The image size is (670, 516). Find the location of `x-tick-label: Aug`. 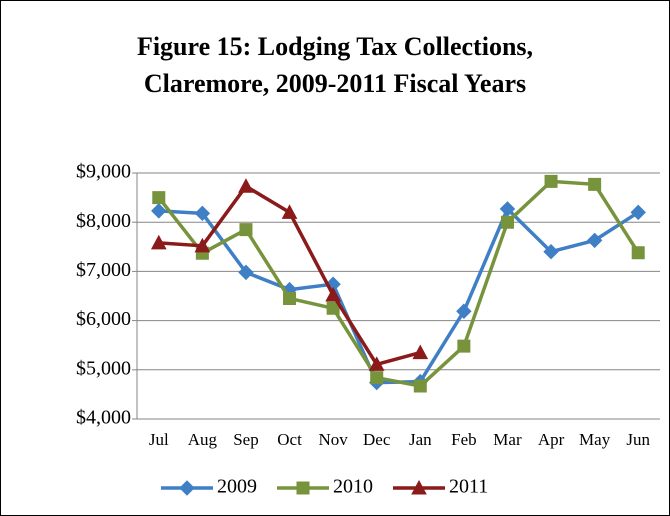

x-tick-label: Aug is located at coordinates (203, 439).